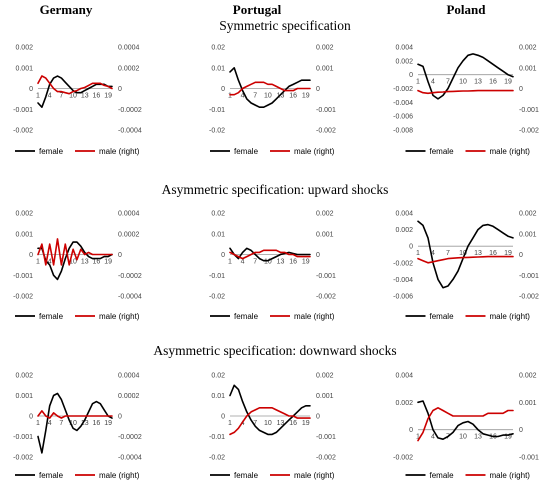 The width and height of the screenshot is (550, 485). I want to click on left-axis-tick-label: -0.01, so click(217, 276).